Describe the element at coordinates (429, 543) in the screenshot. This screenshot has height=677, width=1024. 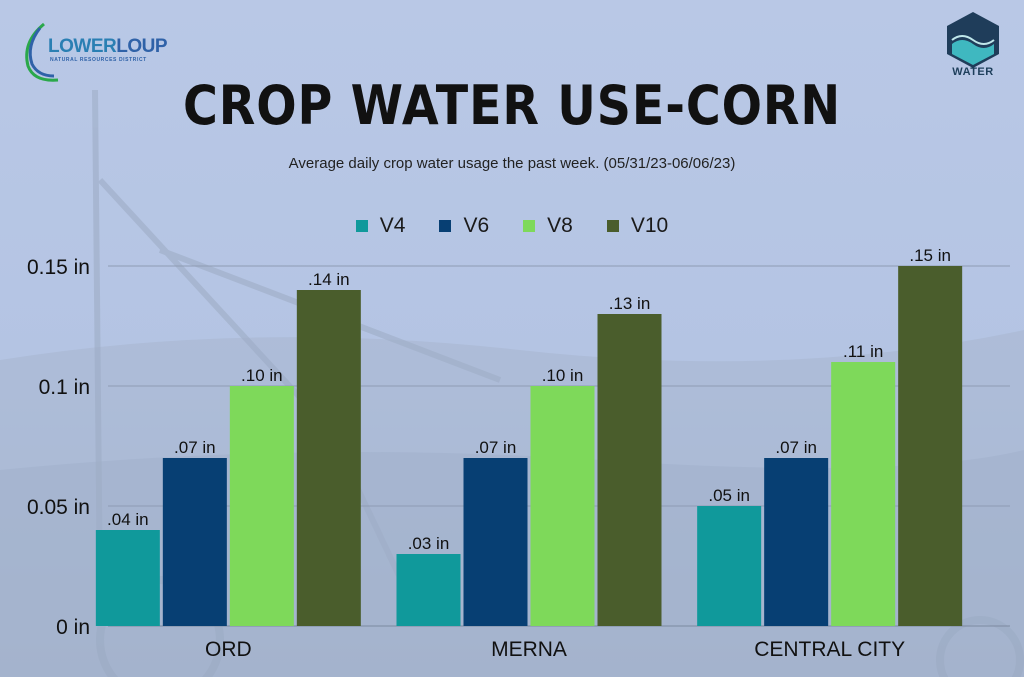
I see `data-label: .03 in` at that location.